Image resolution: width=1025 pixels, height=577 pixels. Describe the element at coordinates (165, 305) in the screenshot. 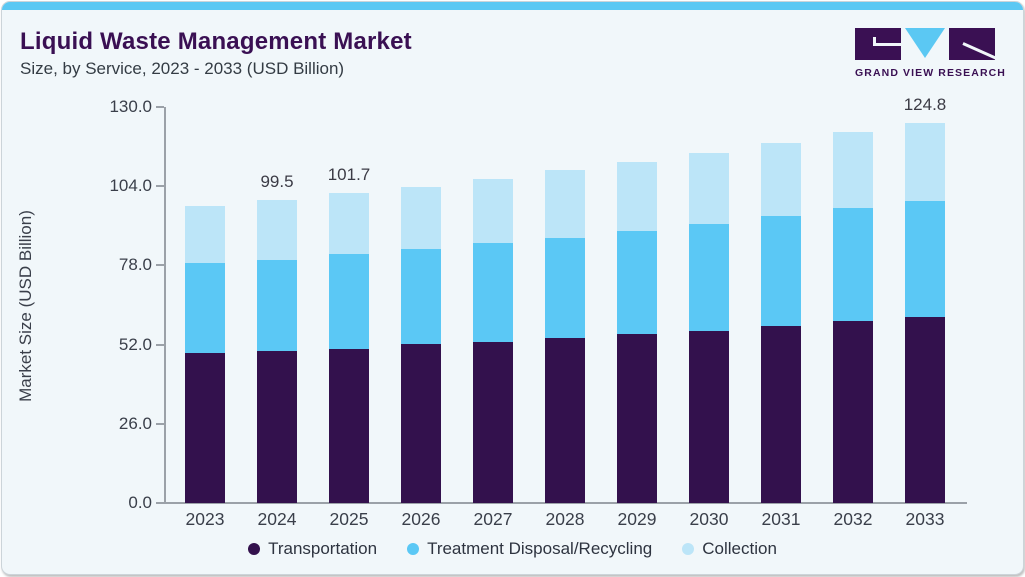

I see `y-axis-line` at that location.